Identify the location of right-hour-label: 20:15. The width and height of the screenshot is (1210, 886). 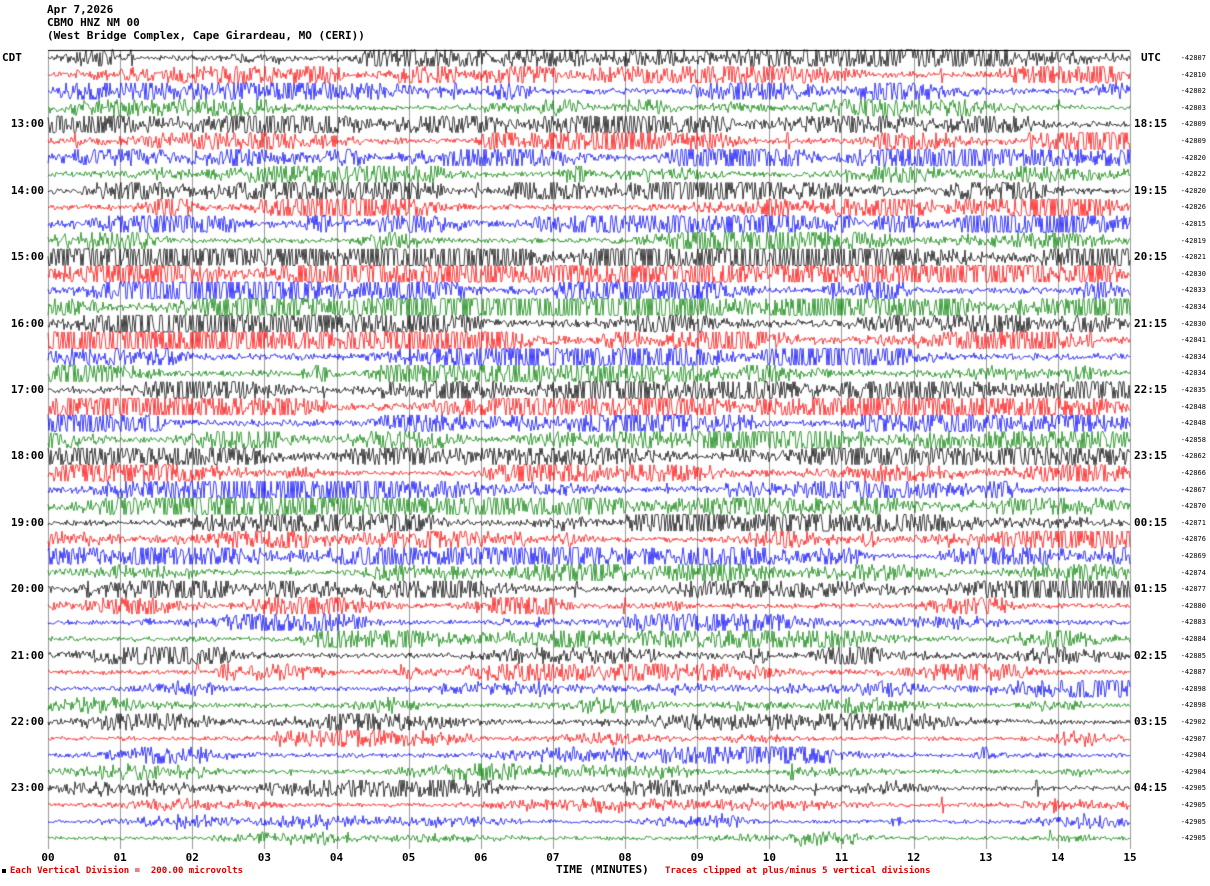
(1151, 257).